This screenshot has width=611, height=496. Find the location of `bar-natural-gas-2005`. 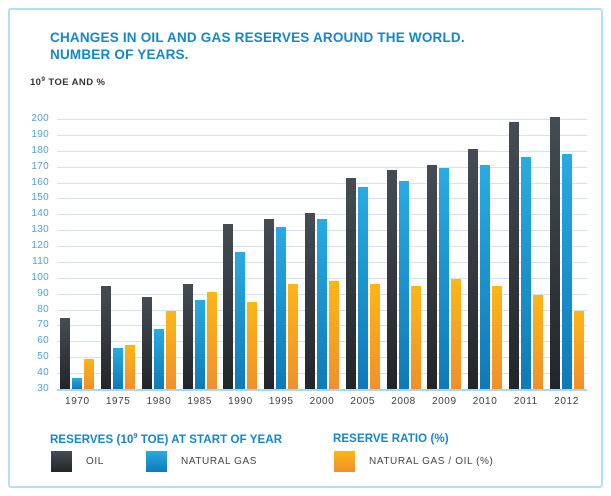

bar-natural-gas-2005 is located at coordinates (362, 288).